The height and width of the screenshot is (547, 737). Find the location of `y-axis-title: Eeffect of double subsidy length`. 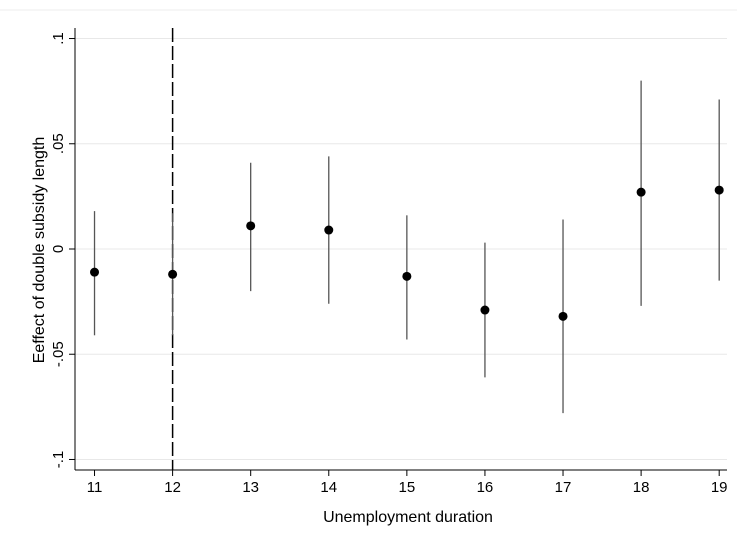

y-axis-title: Eeffect of double subsidy length is located at coordinates (39, 250).